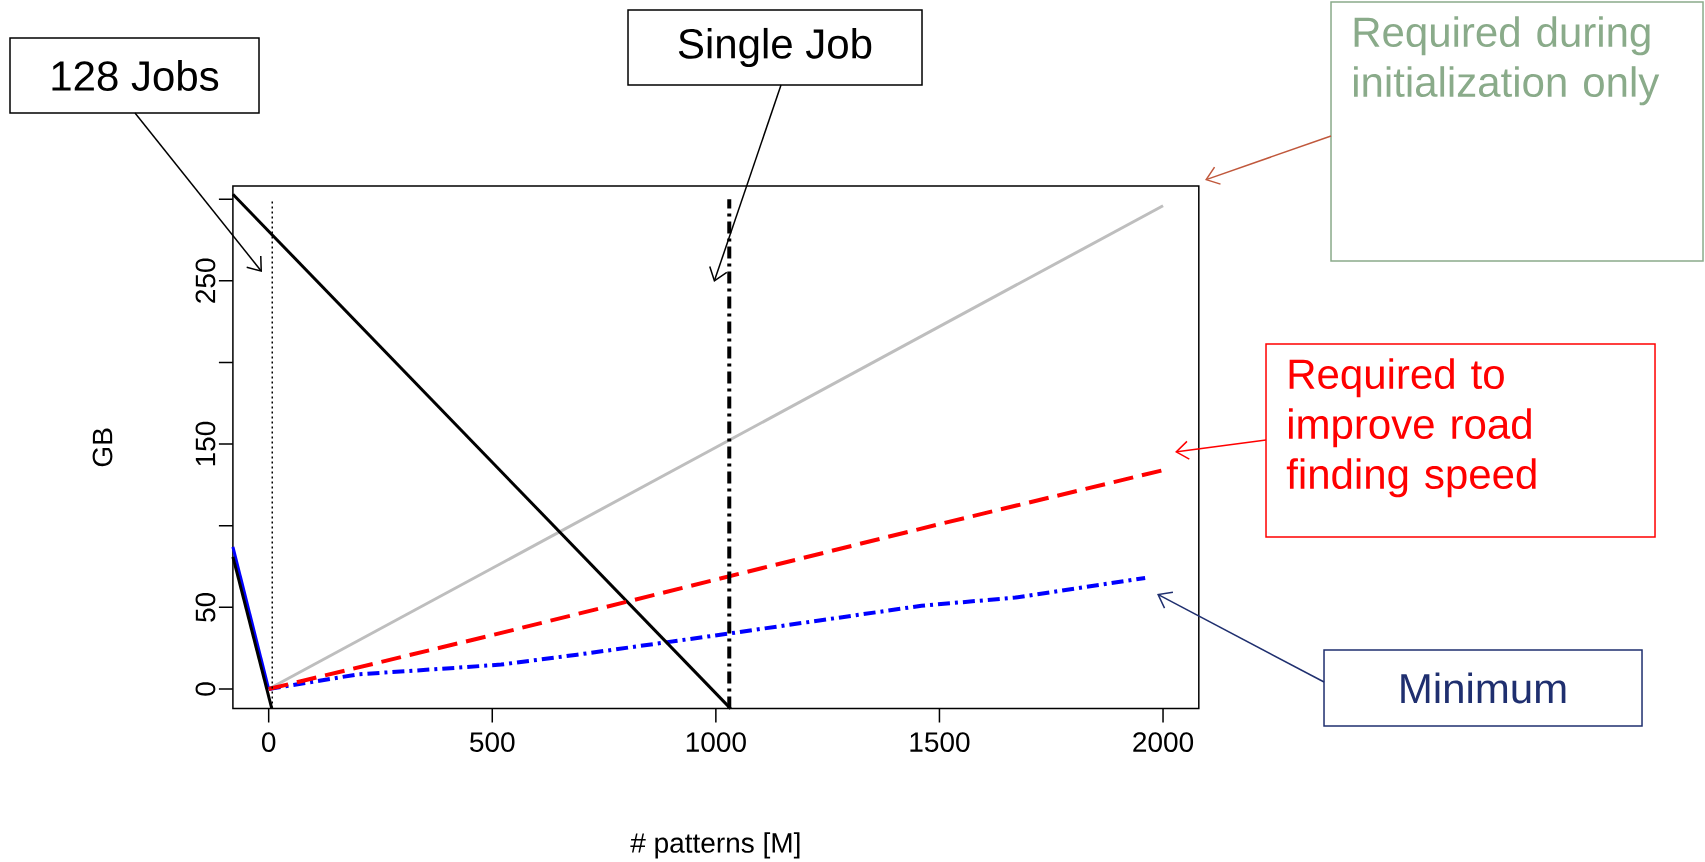 The height and width of the screenshot is (862, 1705). I want to click on text: Minimum, so click(1483, 688).